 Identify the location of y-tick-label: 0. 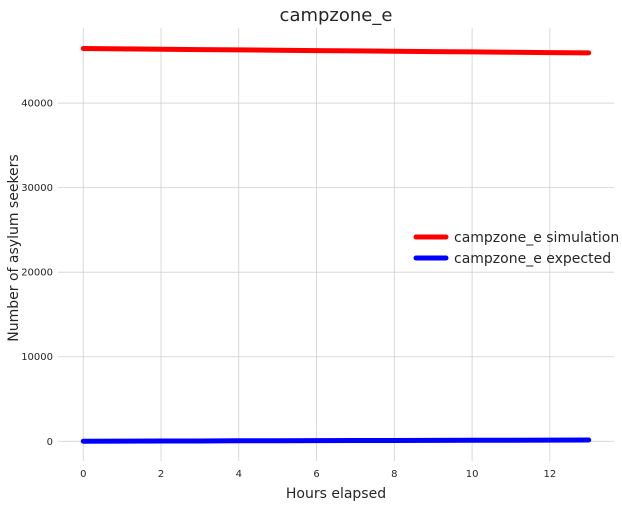
(50, 442).